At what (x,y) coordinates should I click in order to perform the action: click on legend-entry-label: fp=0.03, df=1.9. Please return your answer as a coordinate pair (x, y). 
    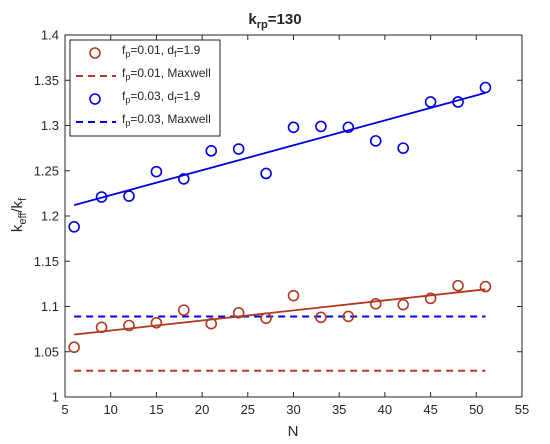
    Looking at the image, I should click on (161, 97).